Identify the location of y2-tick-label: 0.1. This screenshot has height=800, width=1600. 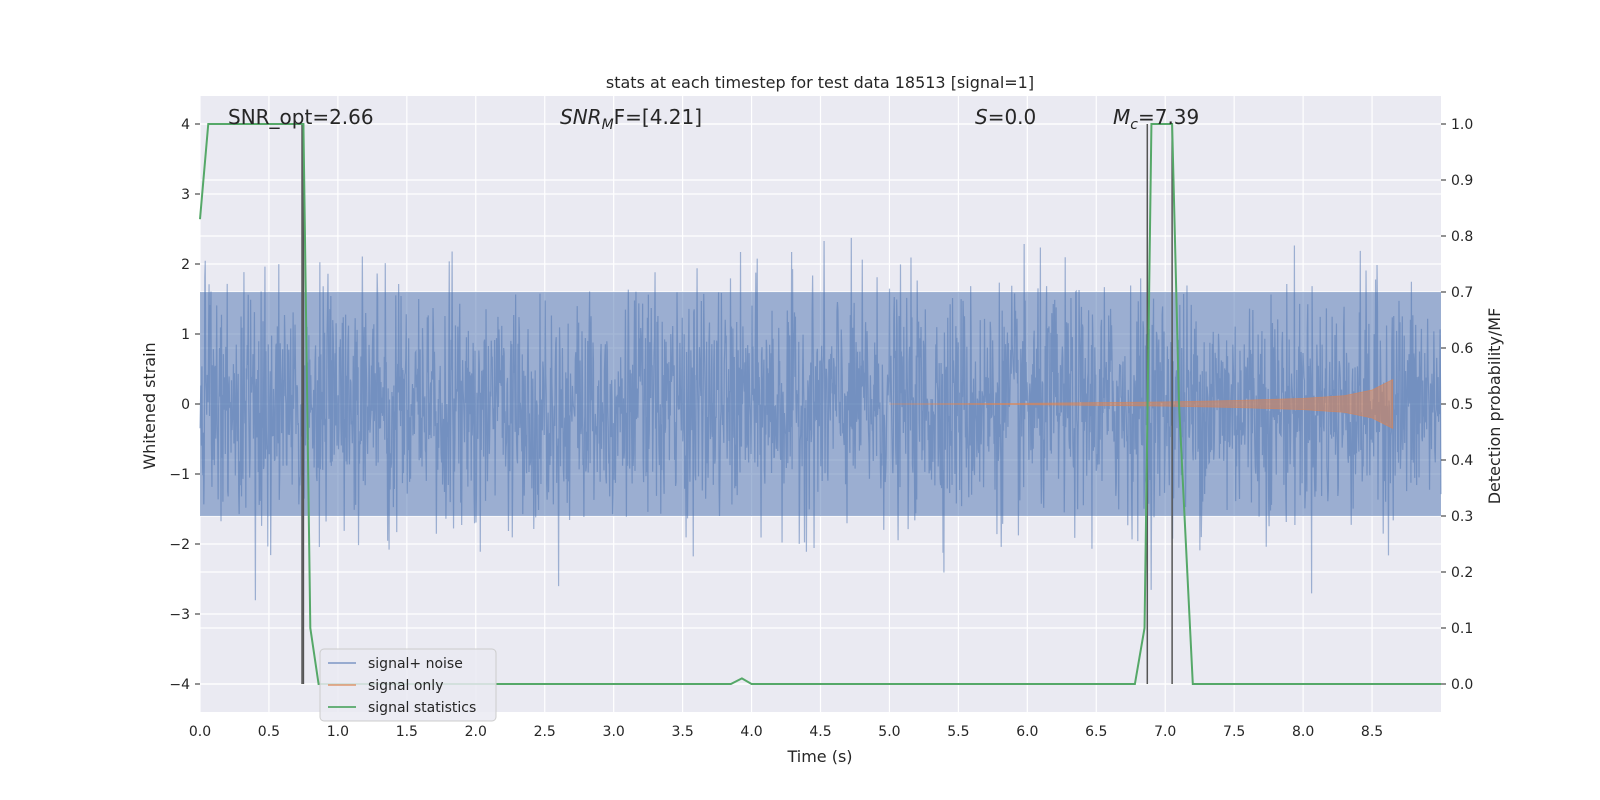
(1462, 629).